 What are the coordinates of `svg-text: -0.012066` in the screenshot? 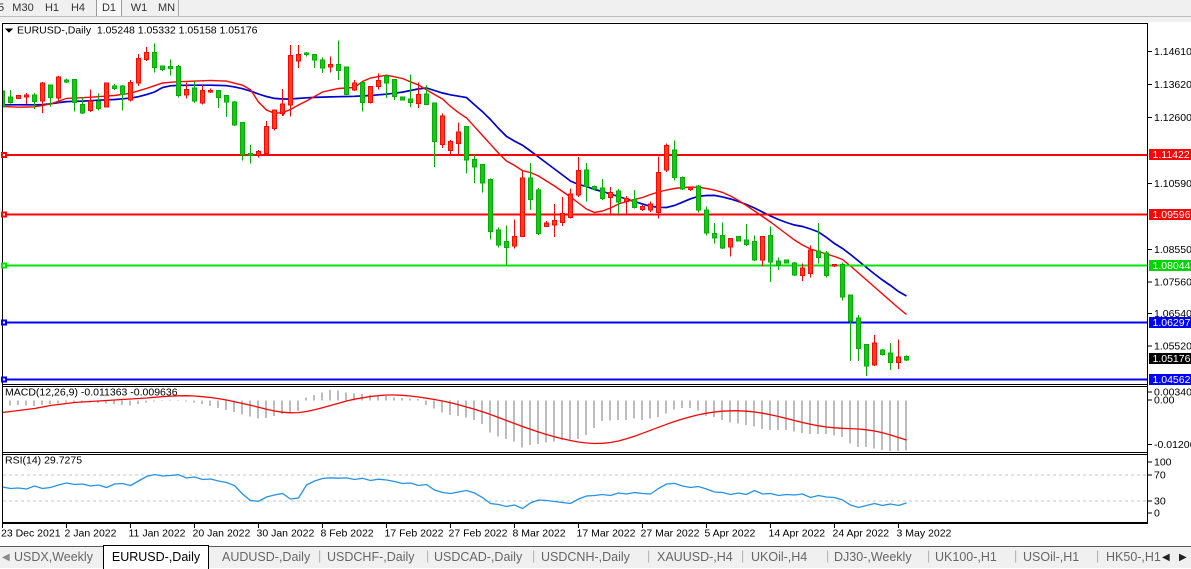 It's located at (1172, 445).